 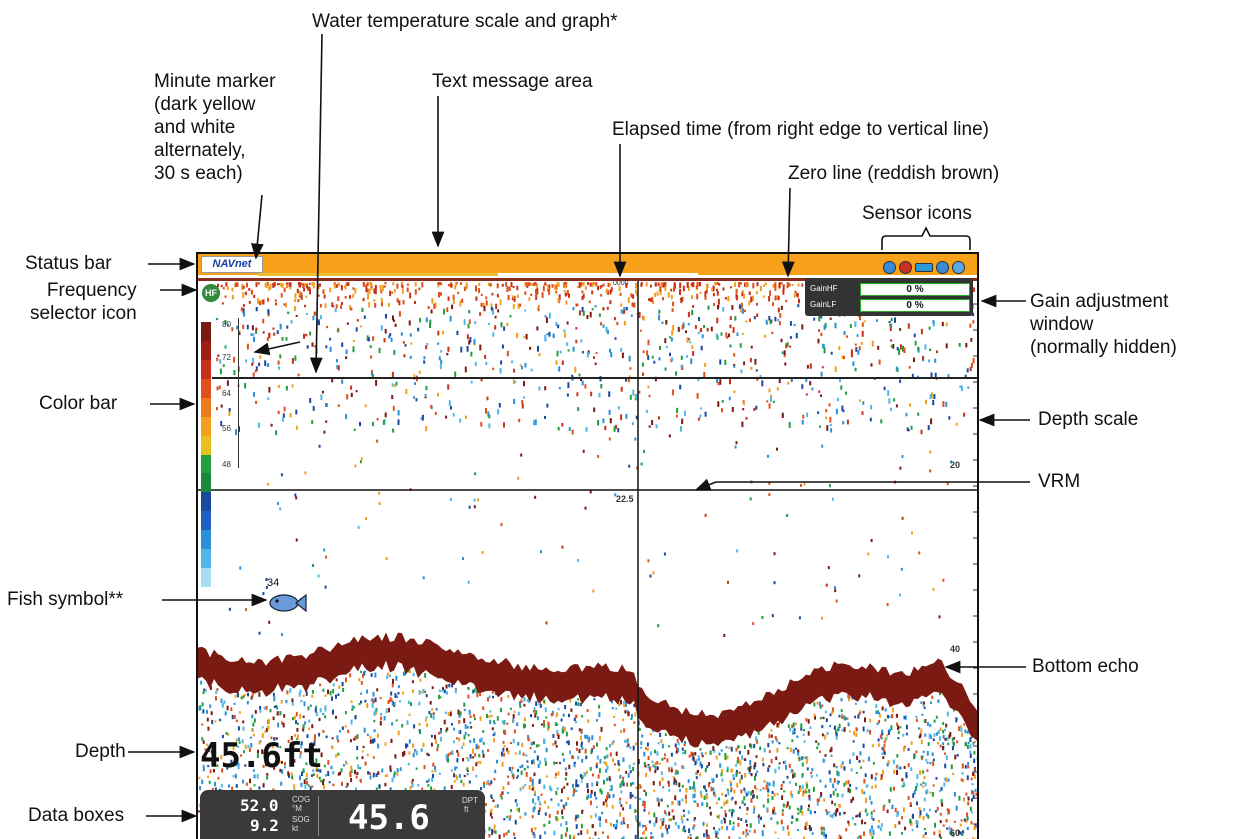 I want to click on arrow-minute-marker, so click(x=259, y=226).